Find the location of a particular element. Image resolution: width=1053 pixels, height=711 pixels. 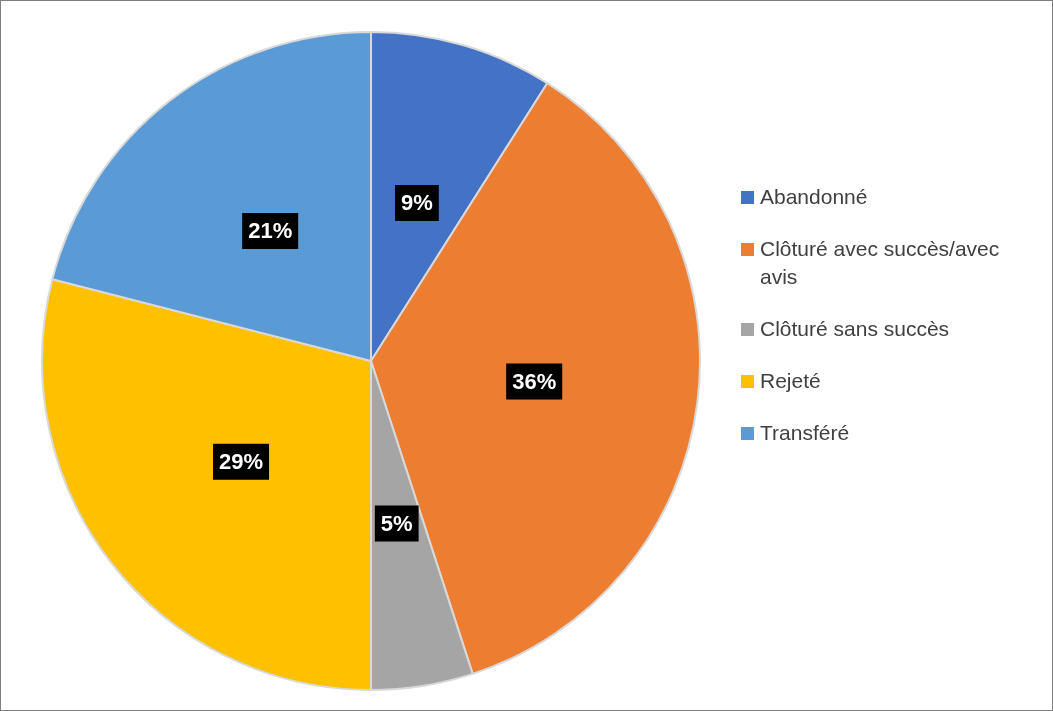

data-label: 9% is located at coordinates (417, 203).